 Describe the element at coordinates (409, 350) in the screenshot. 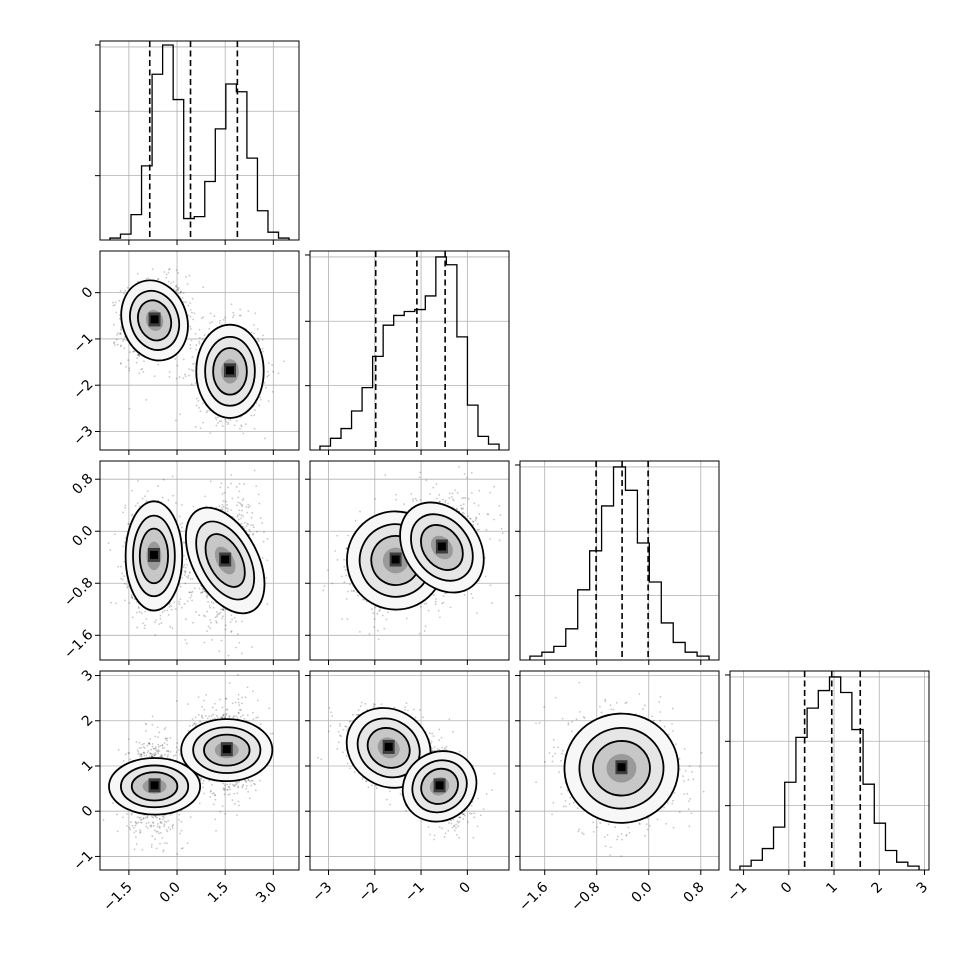

I see `axes-frame` at that location.